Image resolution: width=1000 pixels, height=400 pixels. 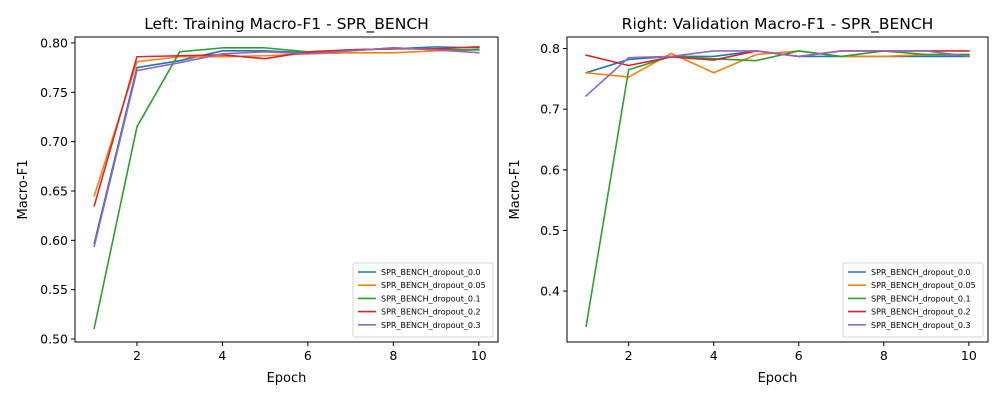 I want to click on y-tick-label: 0.55, so click(x=54, y=289).